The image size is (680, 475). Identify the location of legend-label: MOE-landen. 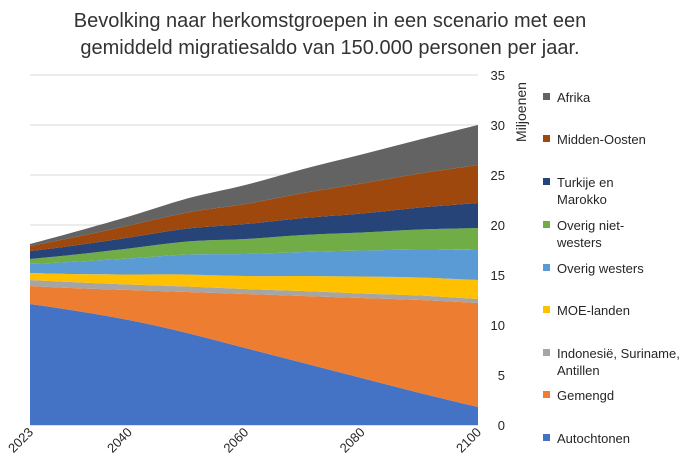
(593, 310).